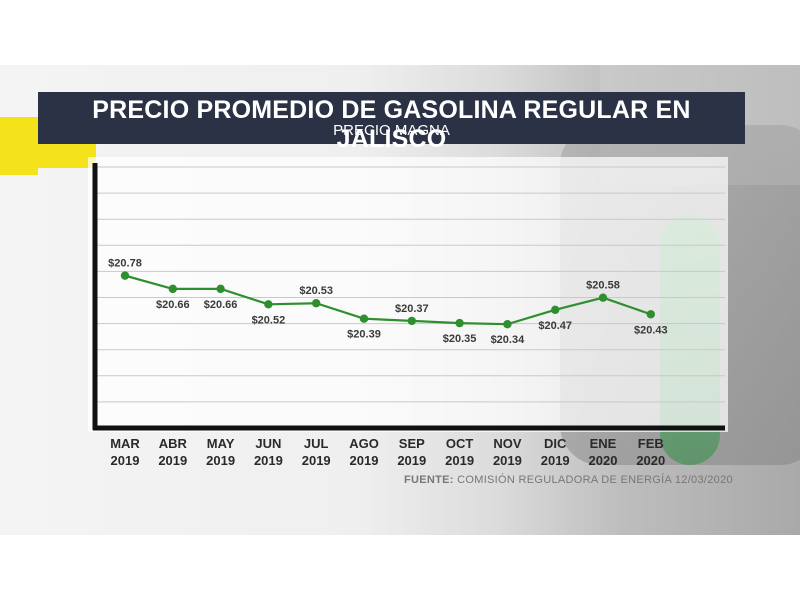  What do you see at coordinates (603, 443) in the screenshot?
I see `x-tick-label: ENE` at bounding box center [603, 443].